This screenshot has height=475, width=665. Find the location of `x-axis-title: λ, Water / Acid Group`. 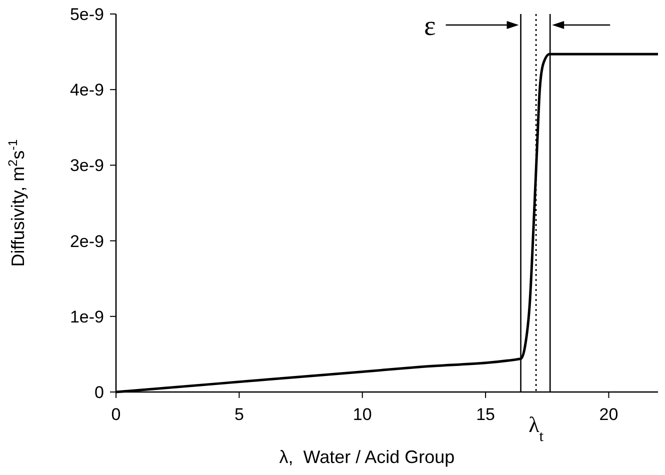

x-axis-title: λ, Water / Acid Group is located at coordinates (367, 457).